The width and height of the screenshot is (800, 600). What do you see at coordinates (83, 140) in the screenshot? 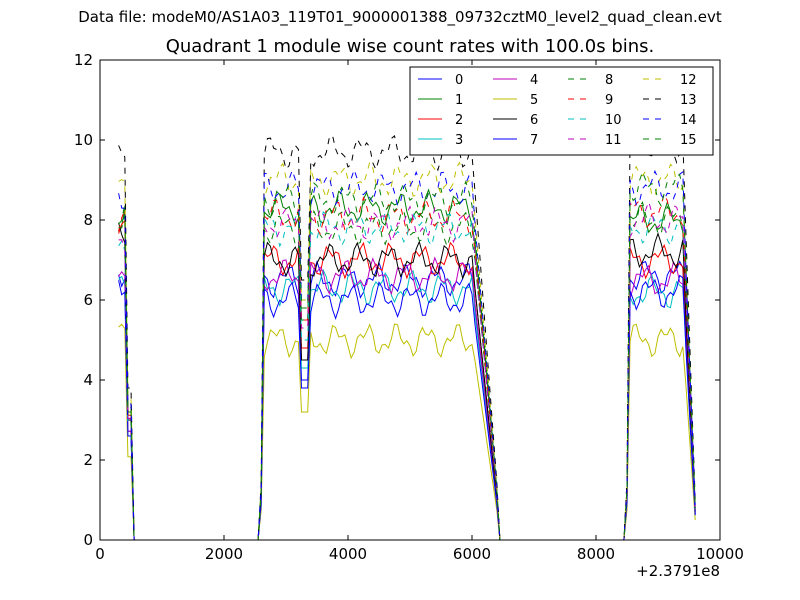
I see `y-tick-label: 10` at bounding box center [83, 140].